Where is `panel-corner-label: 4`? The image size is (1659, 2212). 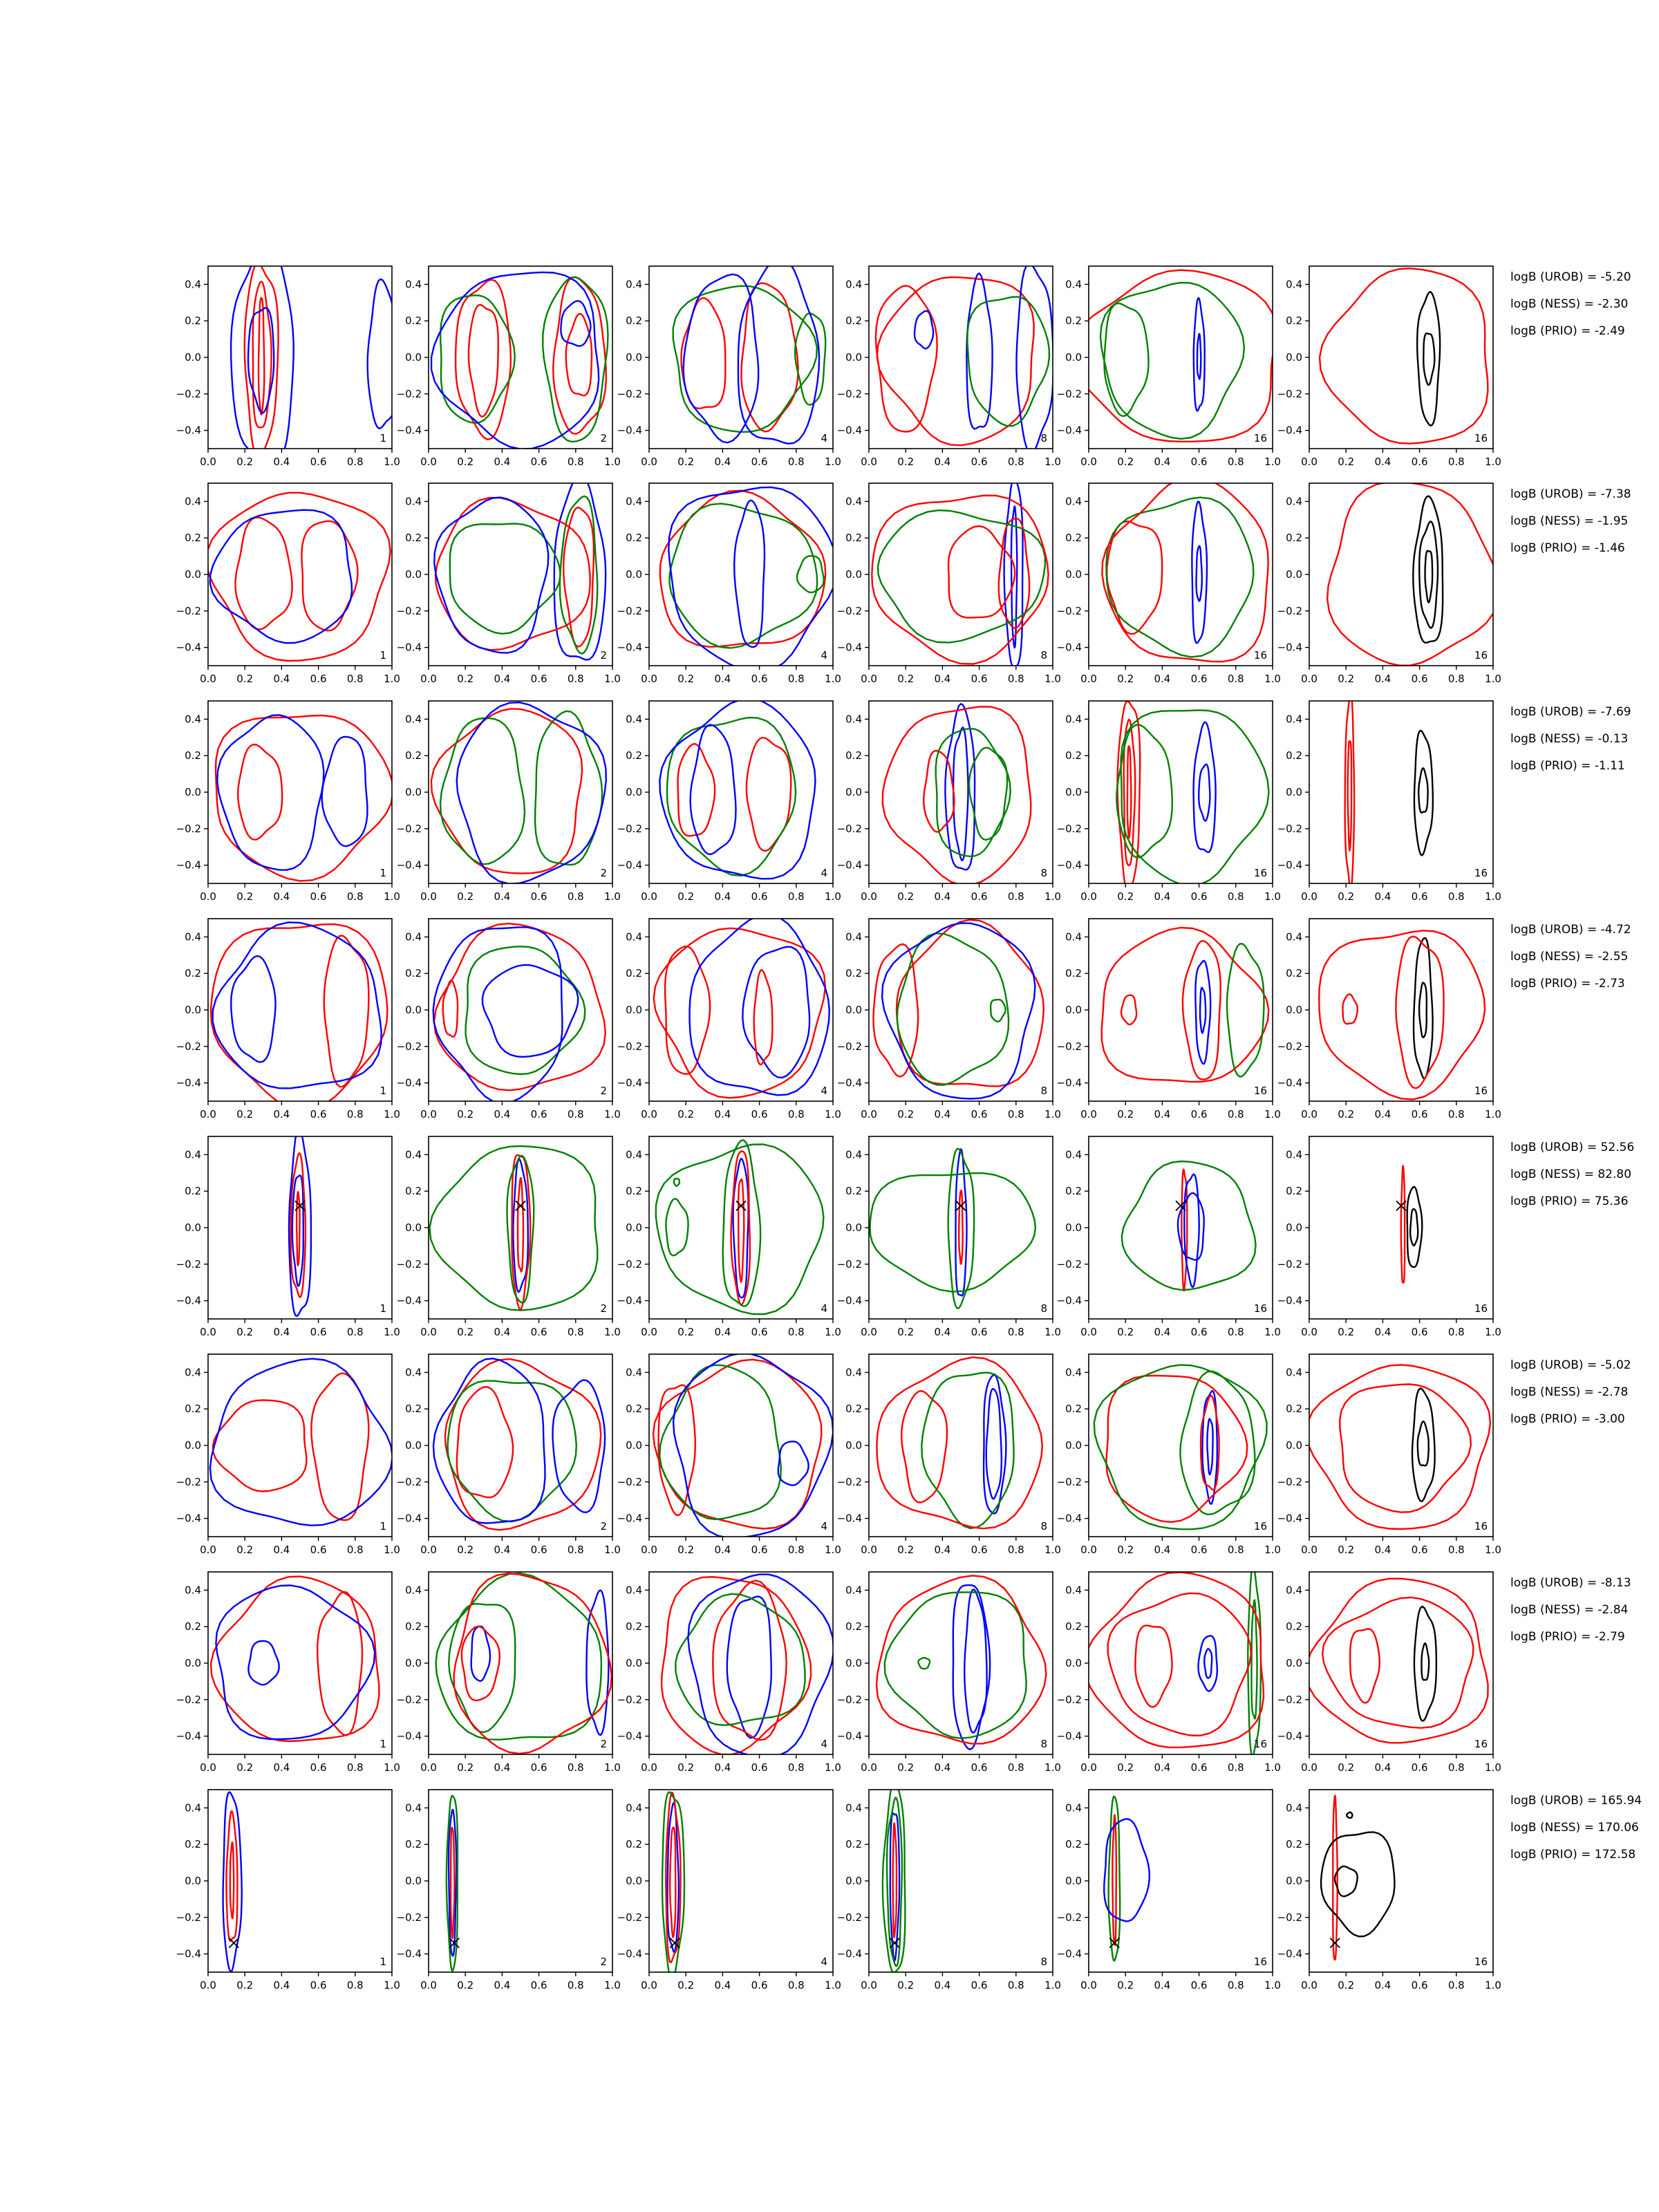 panel-corner-label: 4 is located at coordinates (824, 656).